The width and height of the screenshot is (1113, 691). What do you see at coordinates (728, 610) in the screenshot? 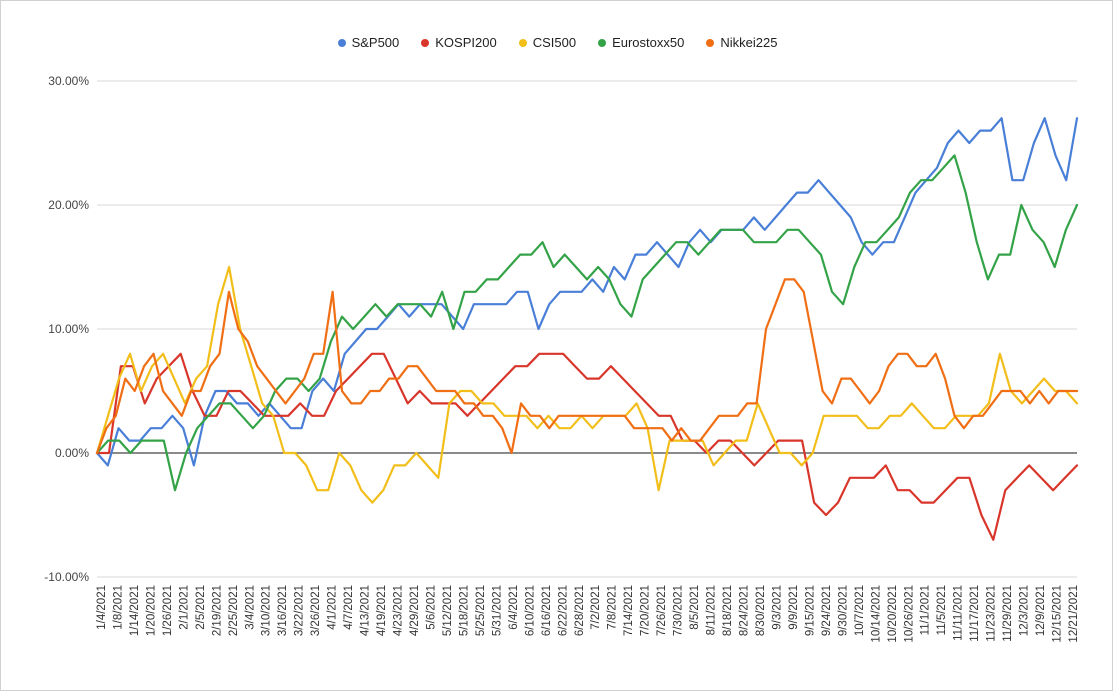
I see `x-tick-label: 8/18/2021` at bounding box center [728, 610].